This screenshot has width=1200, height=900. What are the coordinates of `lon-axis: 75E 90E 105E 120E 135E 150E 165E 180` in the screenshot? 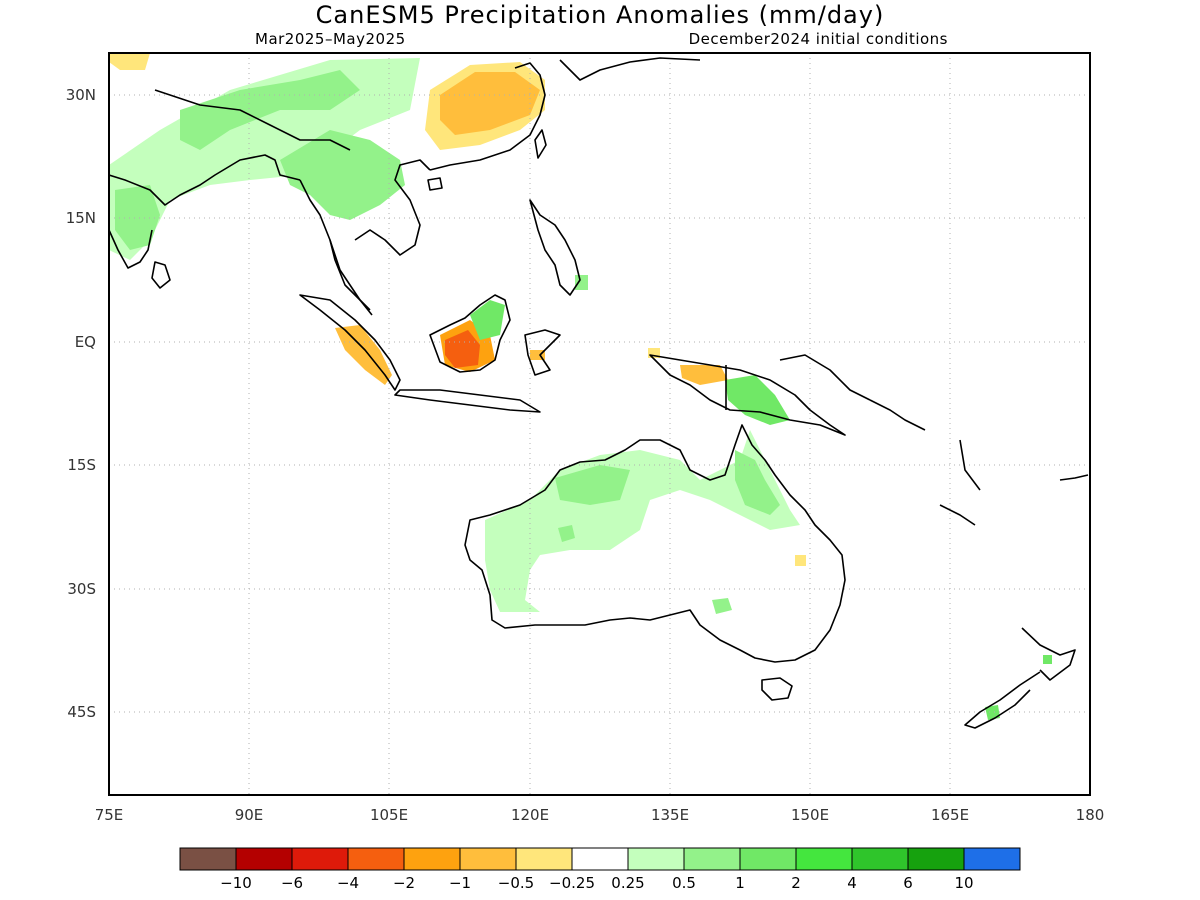 It's located at (600, 815).